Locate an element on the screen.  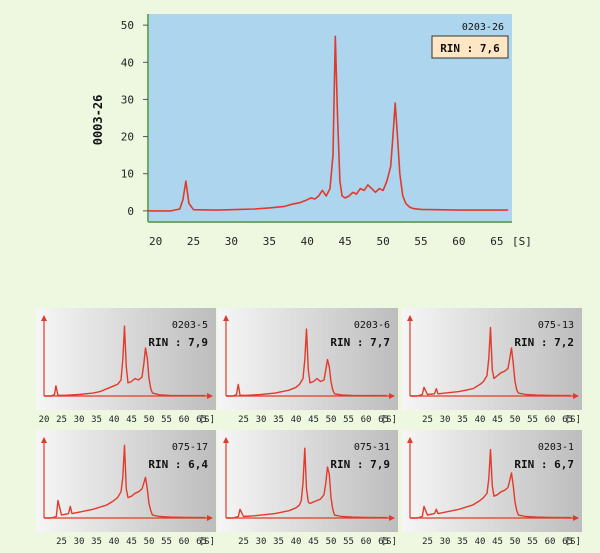
main-x-unit-label: [S] is located at coordinates (522, 241).